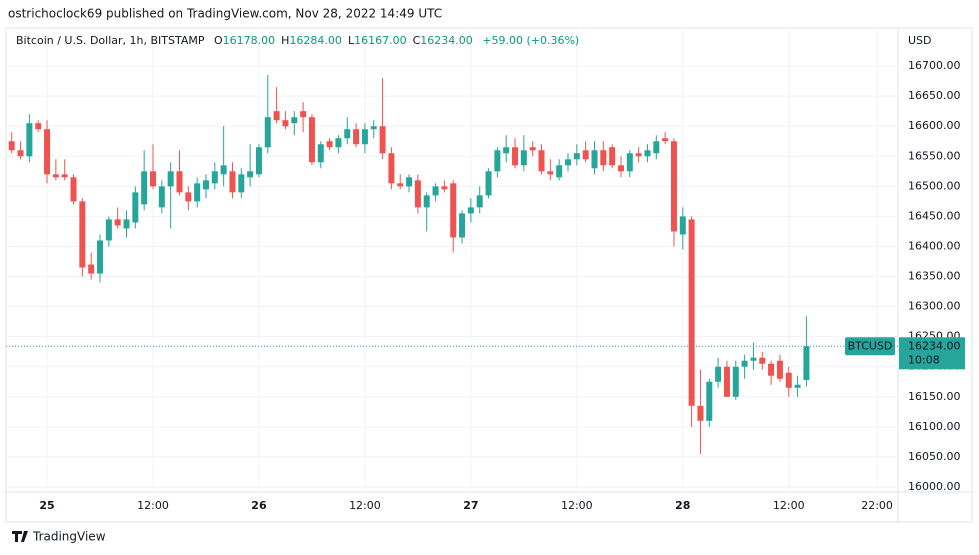  I want to click on y-tick-label: 16300.00, so click(934, 306).